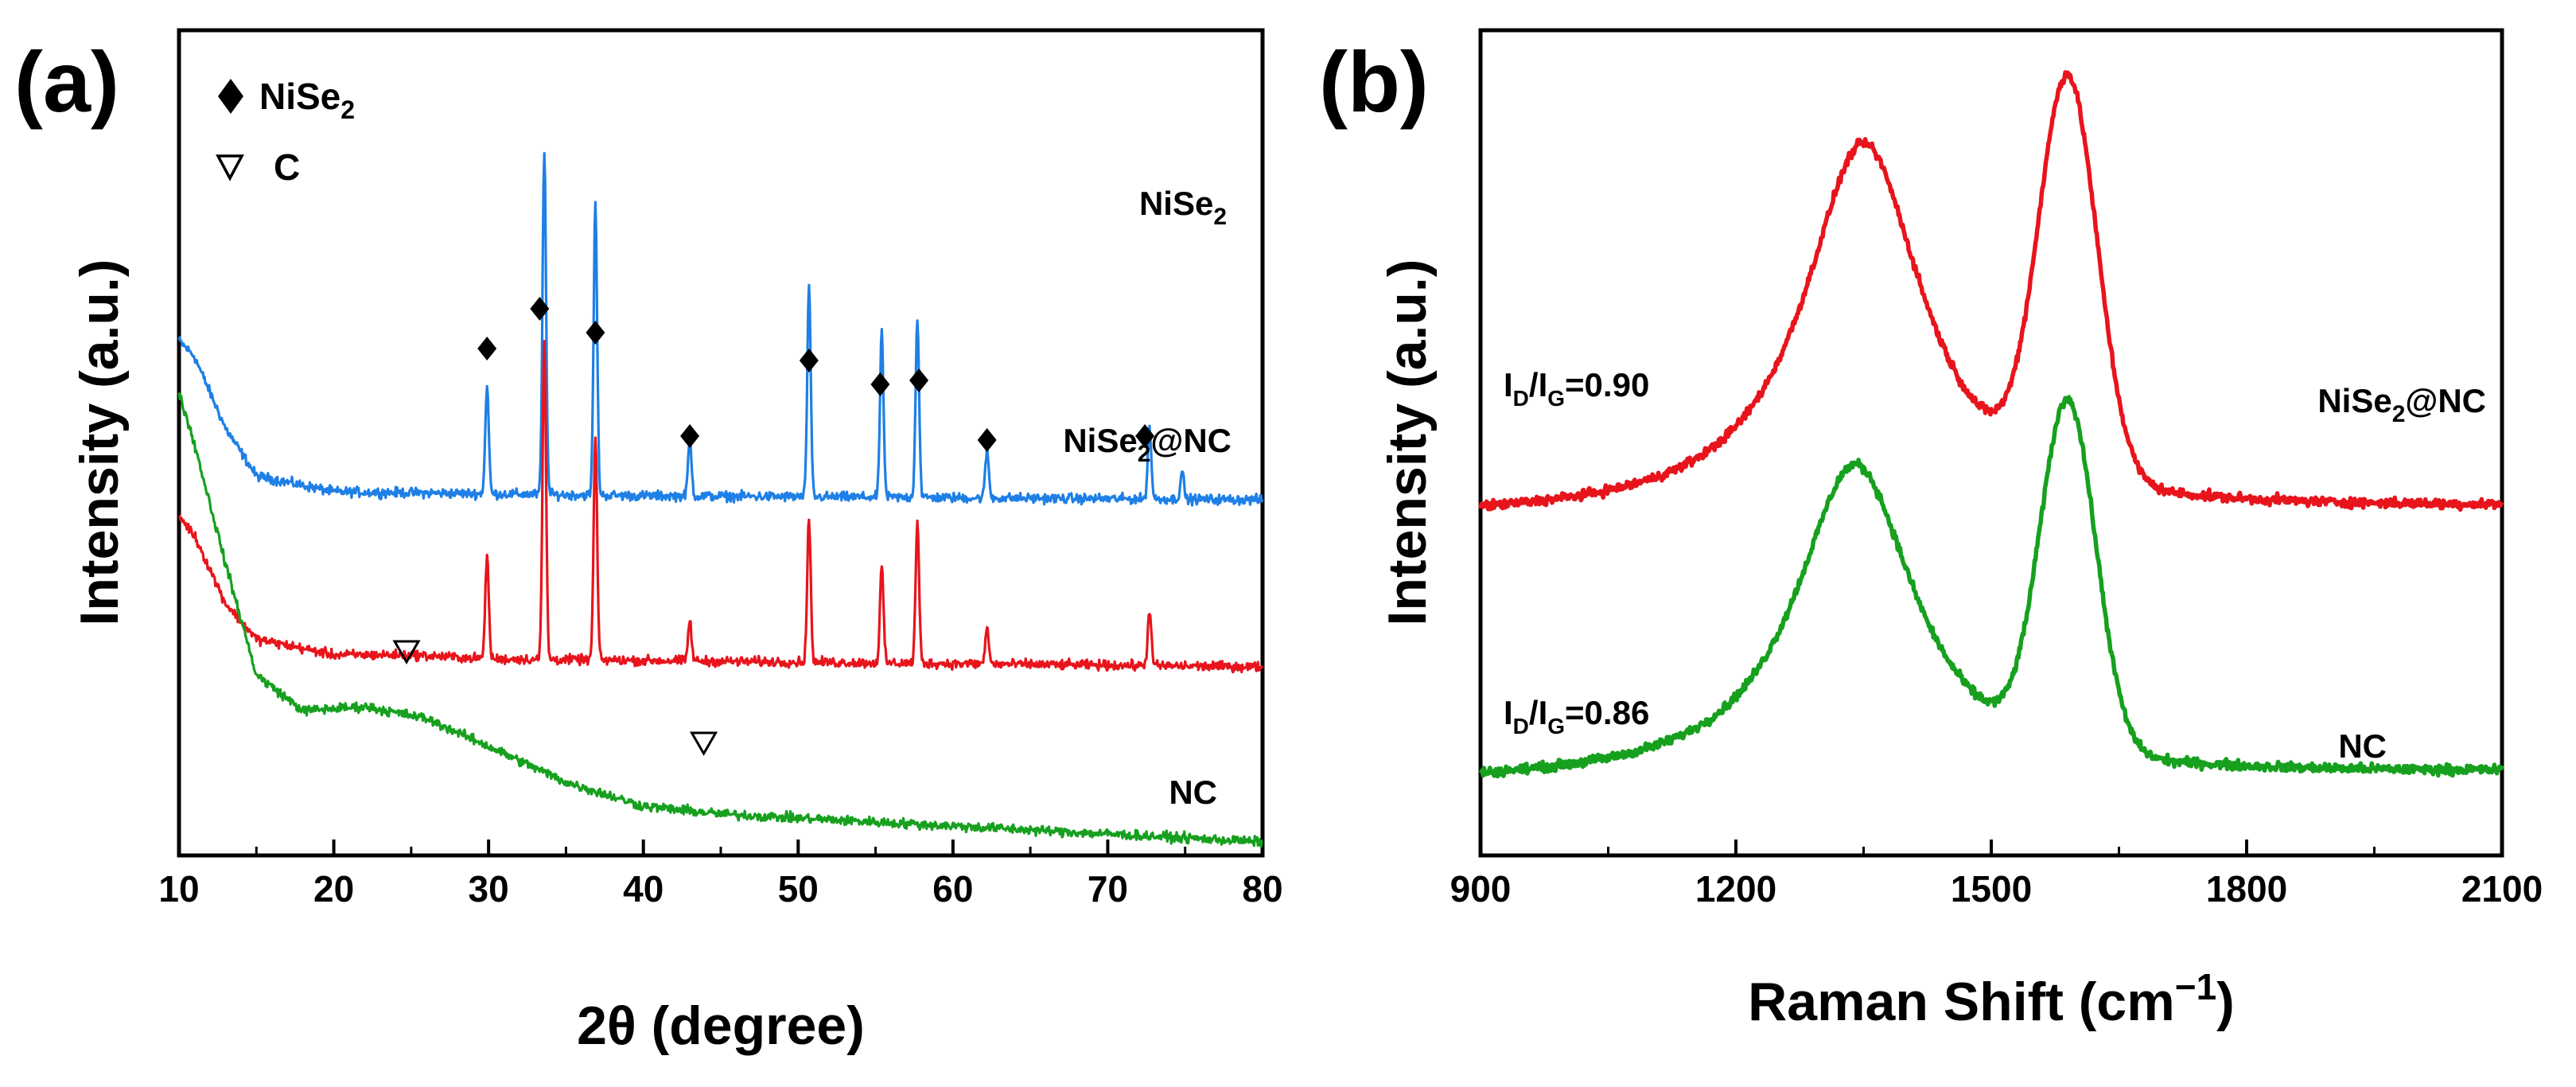 The image size is (2576, 1087). I want to click on x-tick-label: 1500, so click(1992, 889).